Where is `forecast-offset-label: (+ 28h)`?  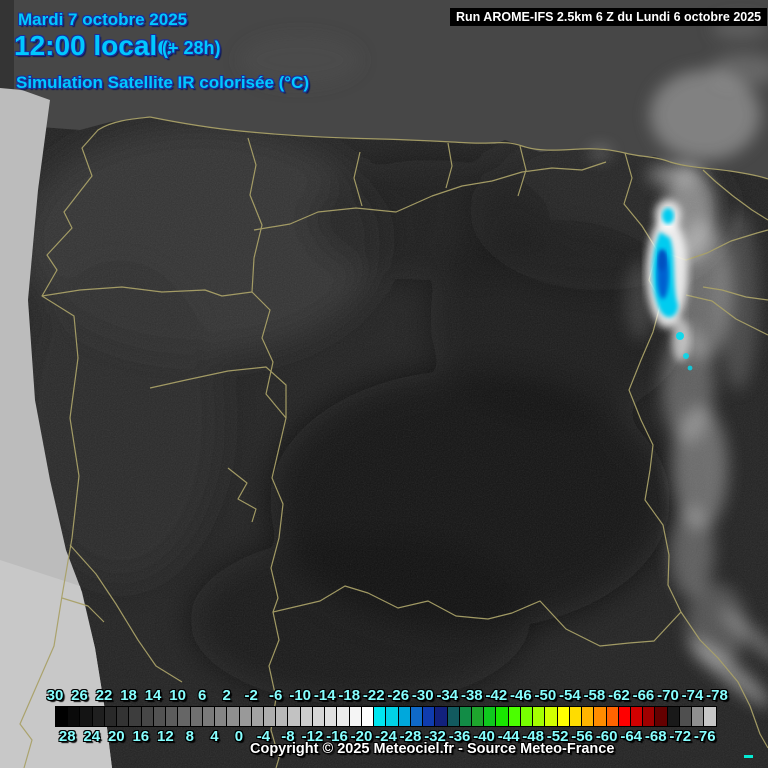
forecast-offset-label: (+ 28h) is located at coordinates (191, 48).